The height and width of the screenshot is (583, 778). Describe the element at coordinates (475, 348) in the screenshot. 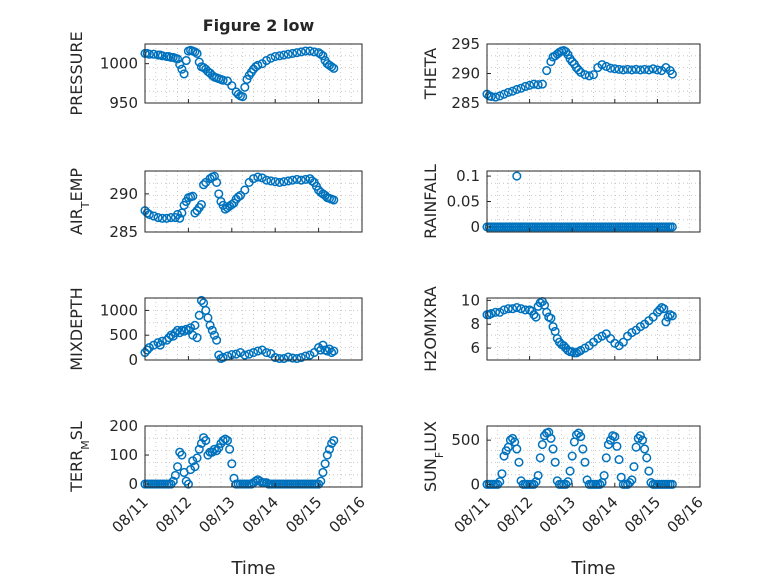

I see `y-tick-label: 6` at that location.